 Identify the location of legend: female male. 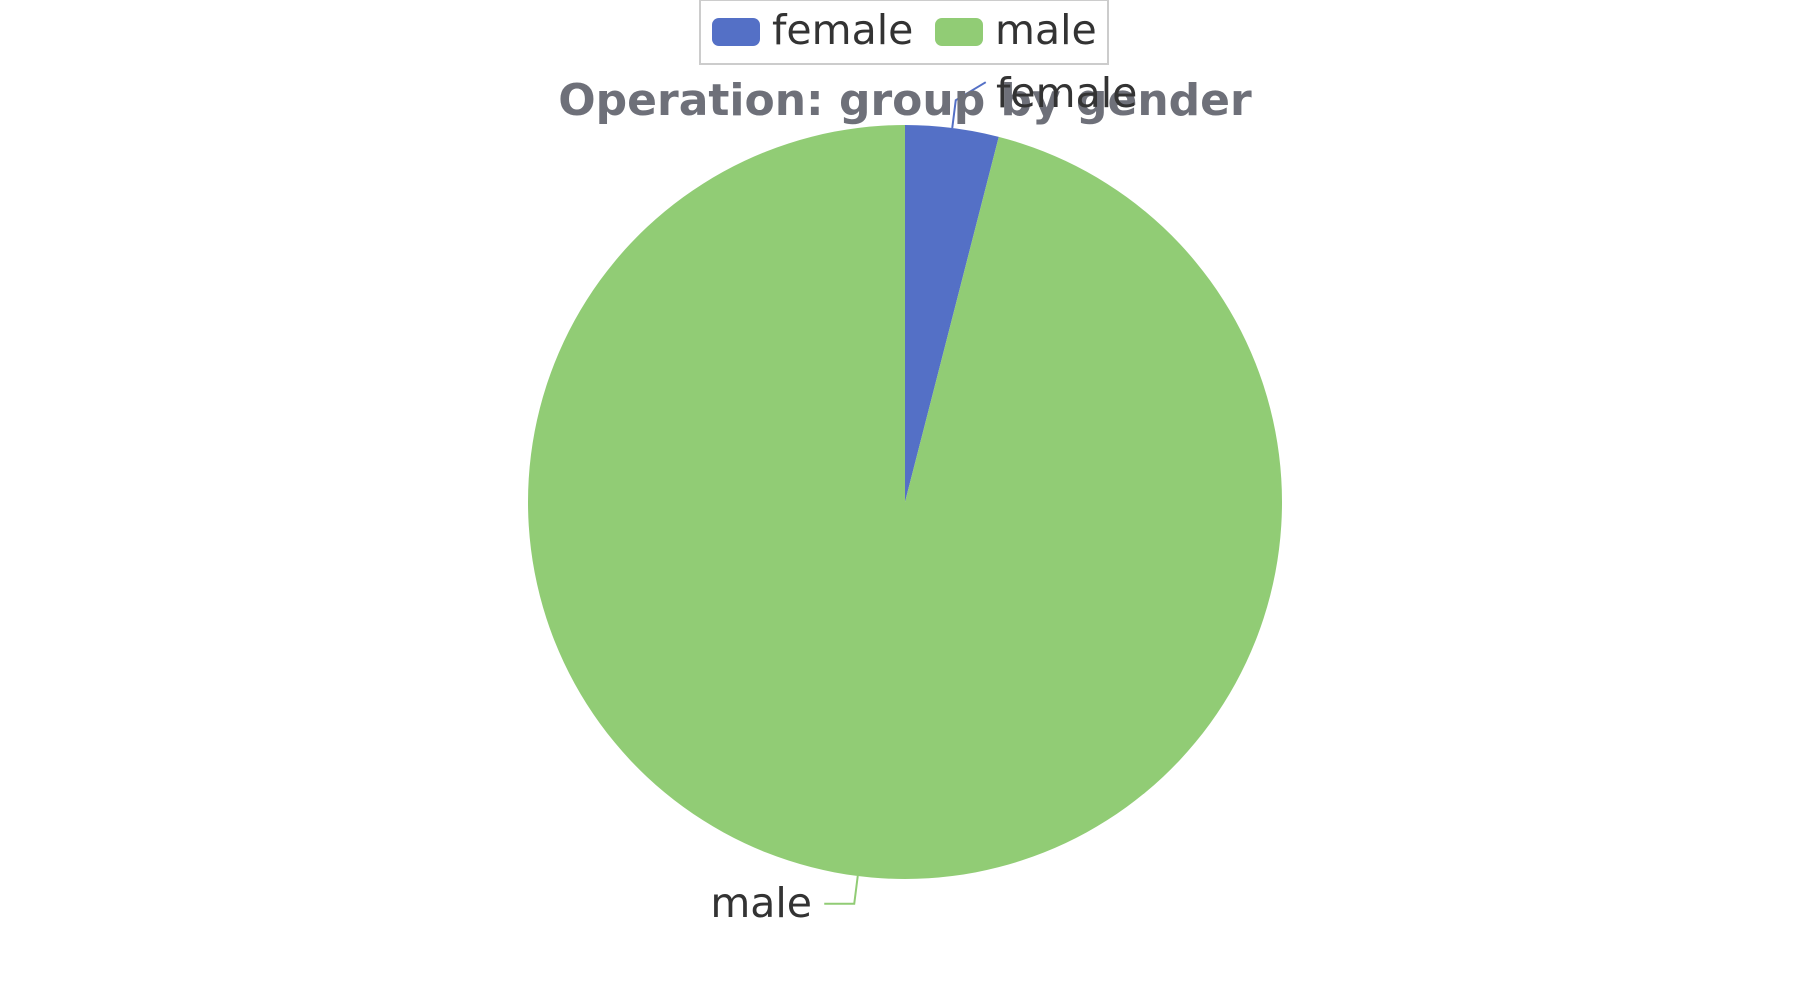
(904, 32).